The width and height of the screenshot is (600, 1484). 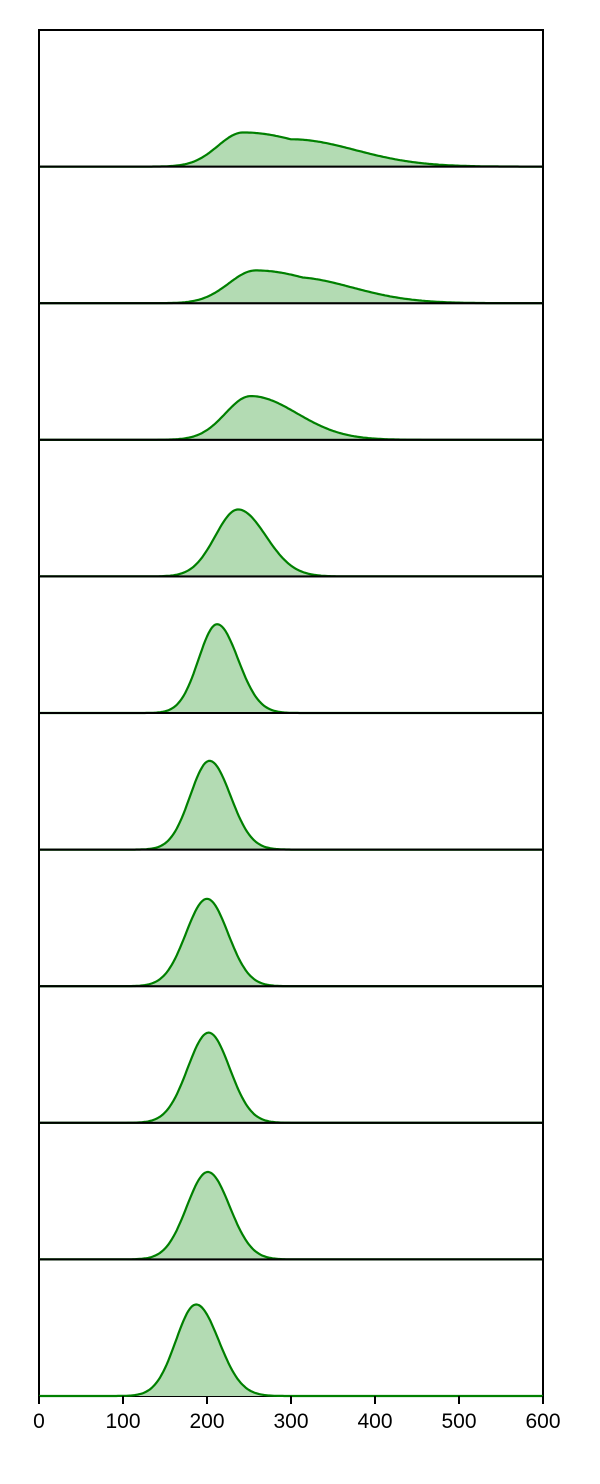 What do you see at coordinates (374, 1421) in the screenshot?
I see `x-tick-label: 400` at bounding box center [374, 1421].